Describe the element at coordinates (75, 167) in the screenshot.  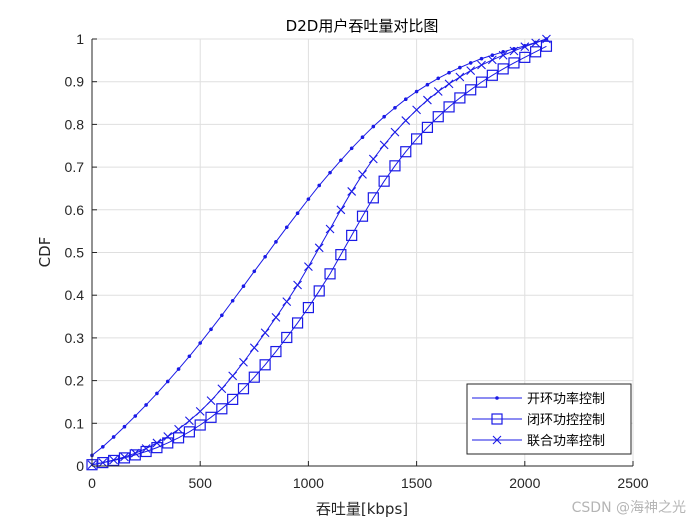
I see `y-tick-label: 0.7` at that location.